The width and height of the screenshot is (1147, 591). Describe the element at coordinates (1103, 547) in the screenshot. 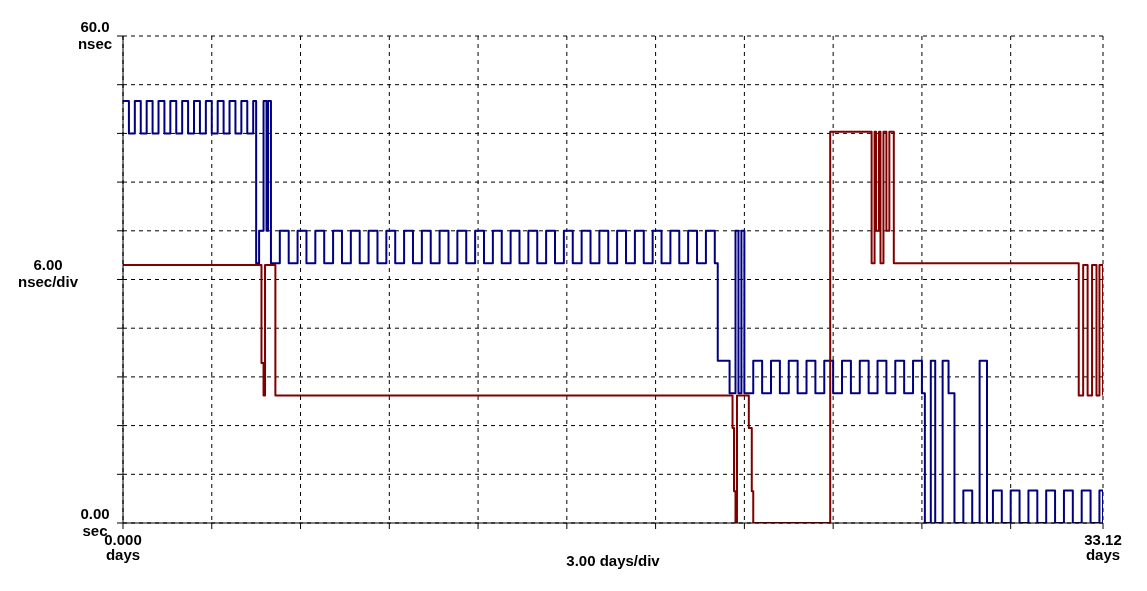

I see `x-tick-label: 33.12 days` at that location.